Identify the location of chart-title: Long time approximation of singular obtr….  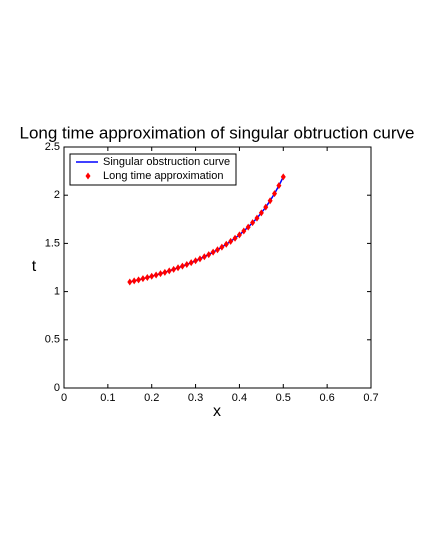
(217, 132).